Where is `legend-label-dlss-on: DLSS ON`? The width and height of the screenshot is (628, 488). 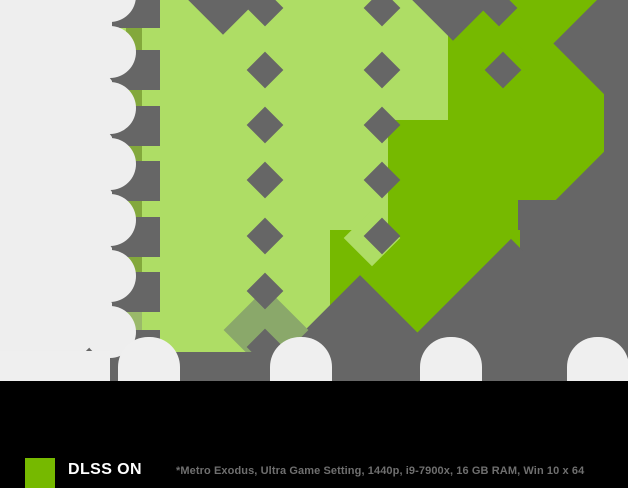 legend-label-dlss-on: DLSS ON is located at coordinates (105, 469).